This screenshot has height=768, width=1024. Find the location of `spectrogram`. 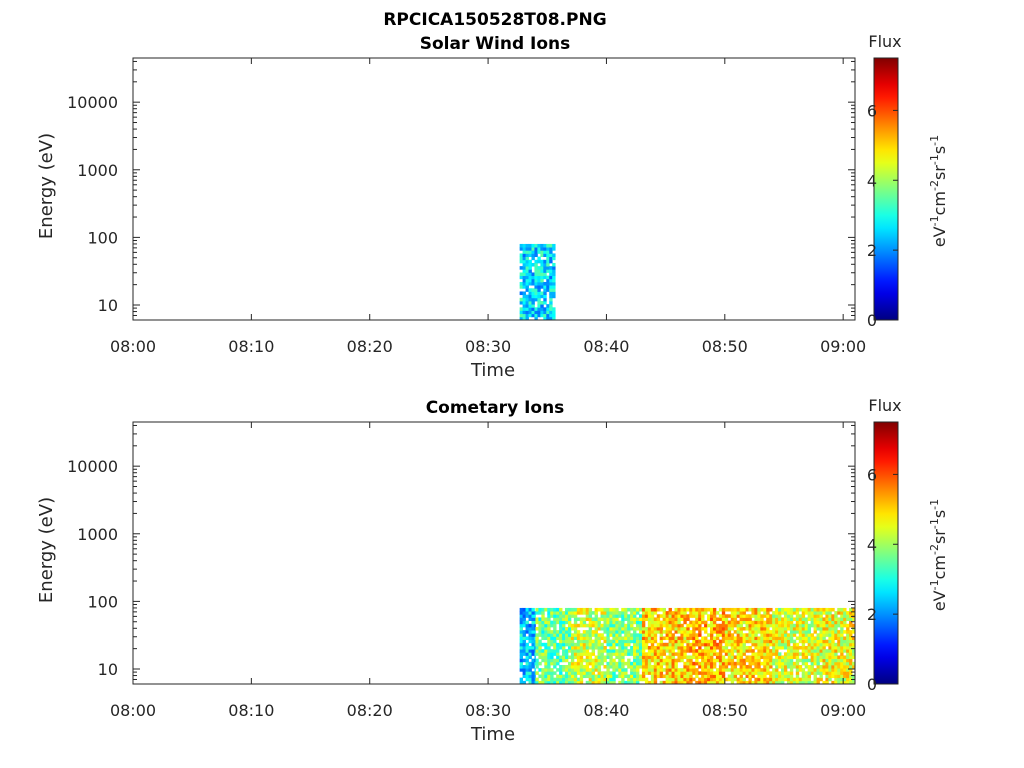

spectrogram is located at coordinates (537, 282).